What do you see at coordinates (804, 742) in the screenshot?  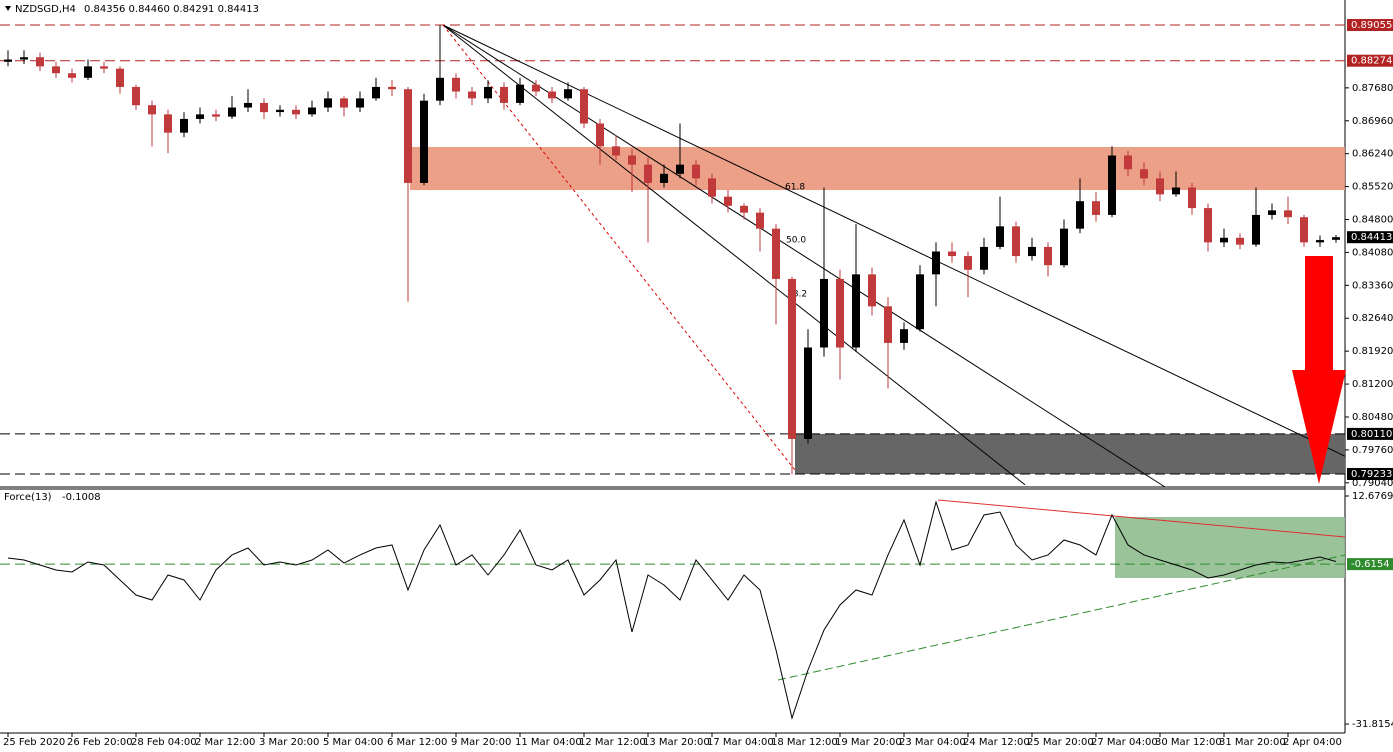 I see `x-tick-label: 18 Mar 12:00` at bounding box center [804, 742].